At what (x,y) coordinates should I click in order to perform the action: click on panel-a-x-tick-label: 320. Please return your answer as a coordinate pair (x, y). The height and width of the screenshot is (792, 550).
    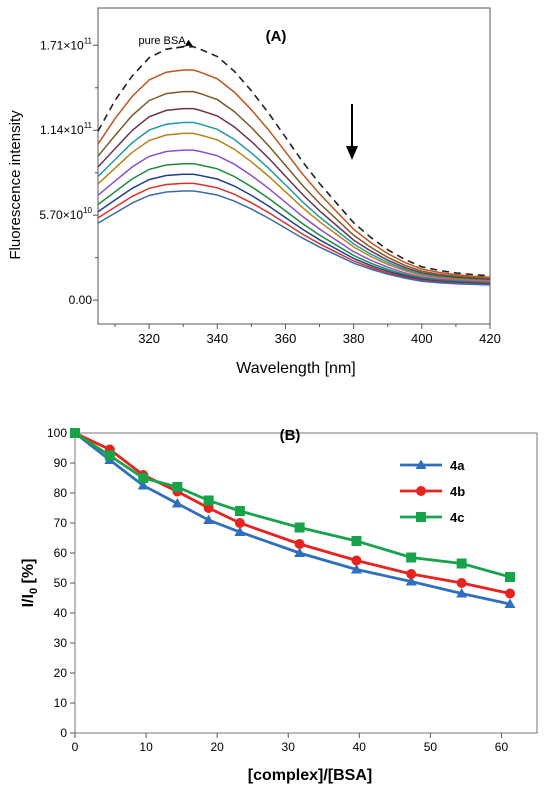
    Looking at the image, I should click on (149, 338).